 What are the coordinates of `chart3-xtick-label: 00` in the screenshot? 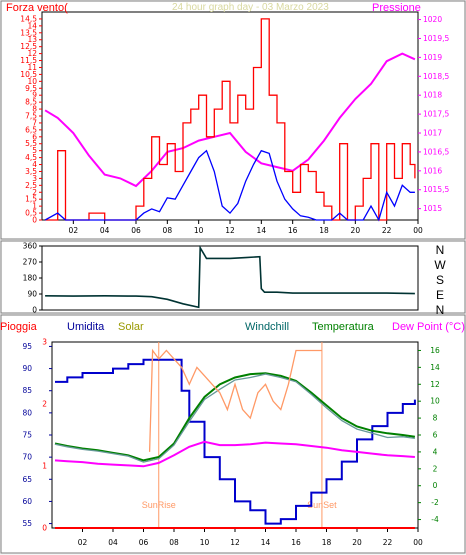 It's located at (418, 542).